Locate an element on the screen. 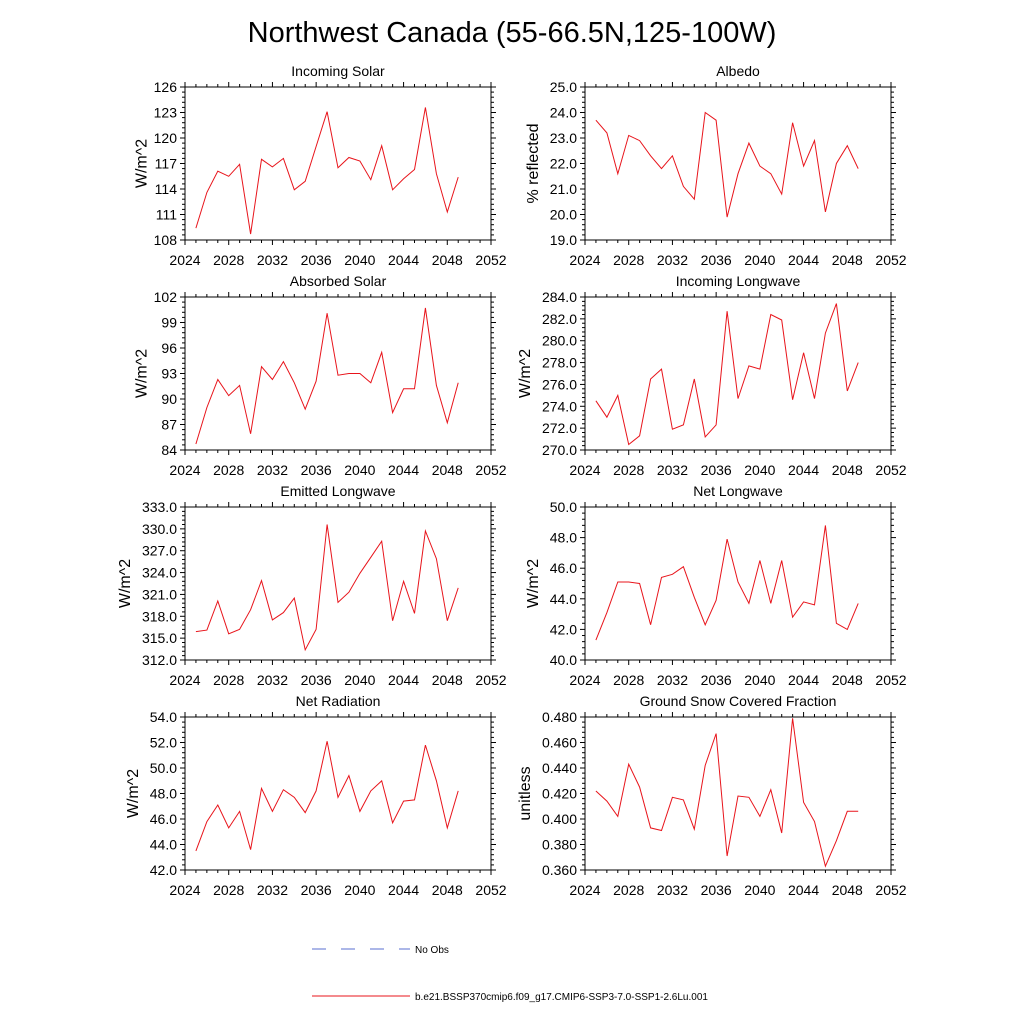  y-tick-label: 87 is located at coordinates (169, 425).